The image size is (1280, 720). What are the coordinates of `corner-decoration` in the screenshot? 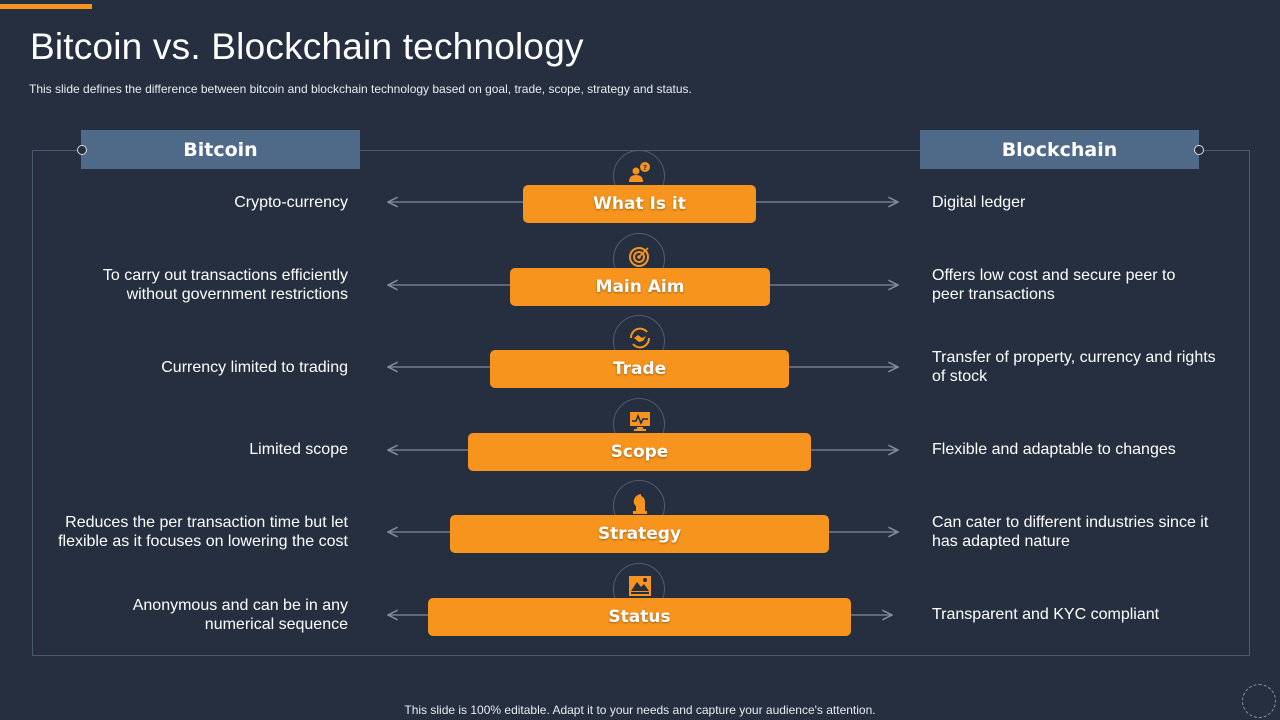 It's located at (1259, 701).